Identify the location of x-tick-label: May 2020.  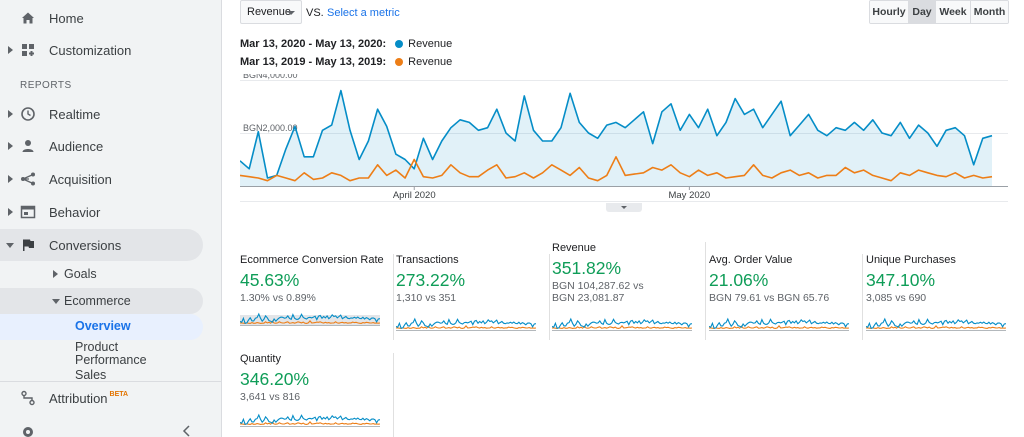
(689, 195).